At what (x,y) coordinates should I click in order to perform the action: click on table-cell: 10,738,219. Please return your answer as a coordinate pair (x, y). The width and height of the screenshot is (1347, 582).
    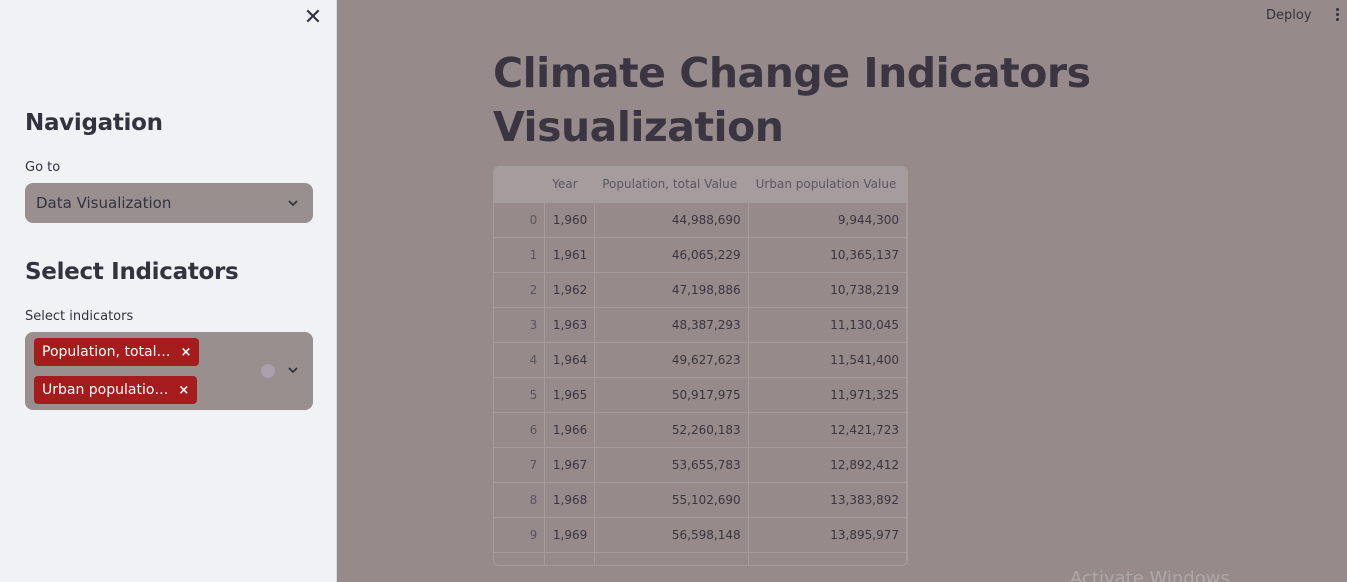
    Looking at the image, I should click on (827, 290).